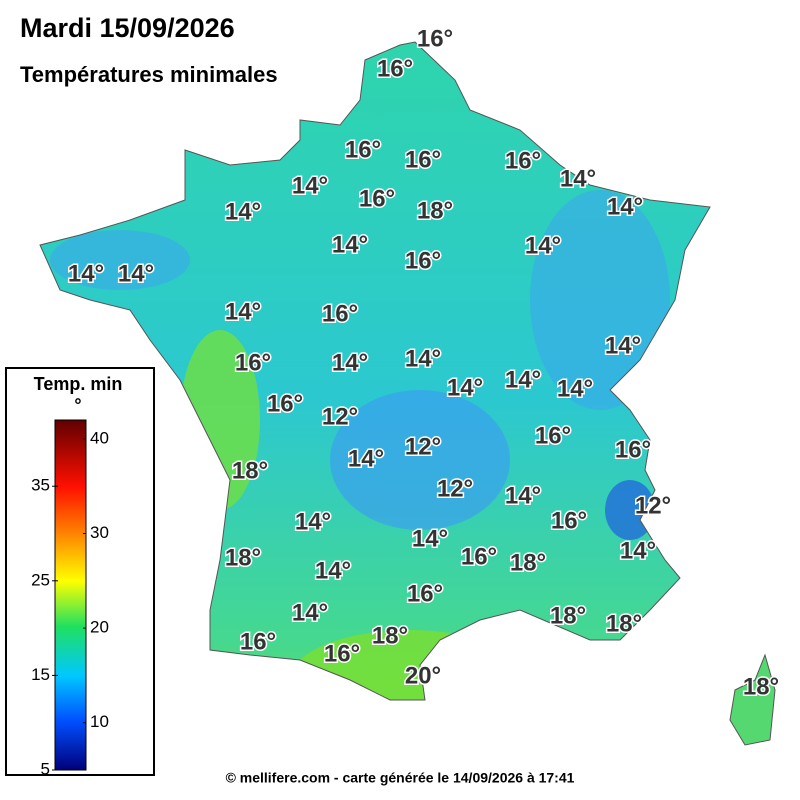  I want to click on corsica, so click(752, 699).